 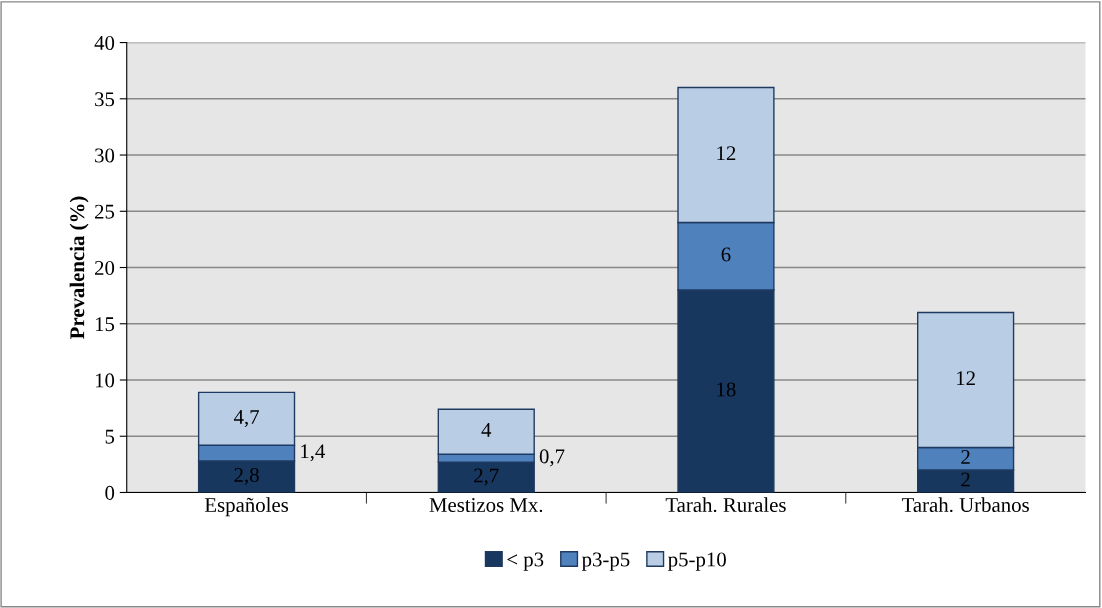 What do you see at coordinates (726, 389) in the screenshot?
I see `data-label: 18` at bounding box center [726, 389].